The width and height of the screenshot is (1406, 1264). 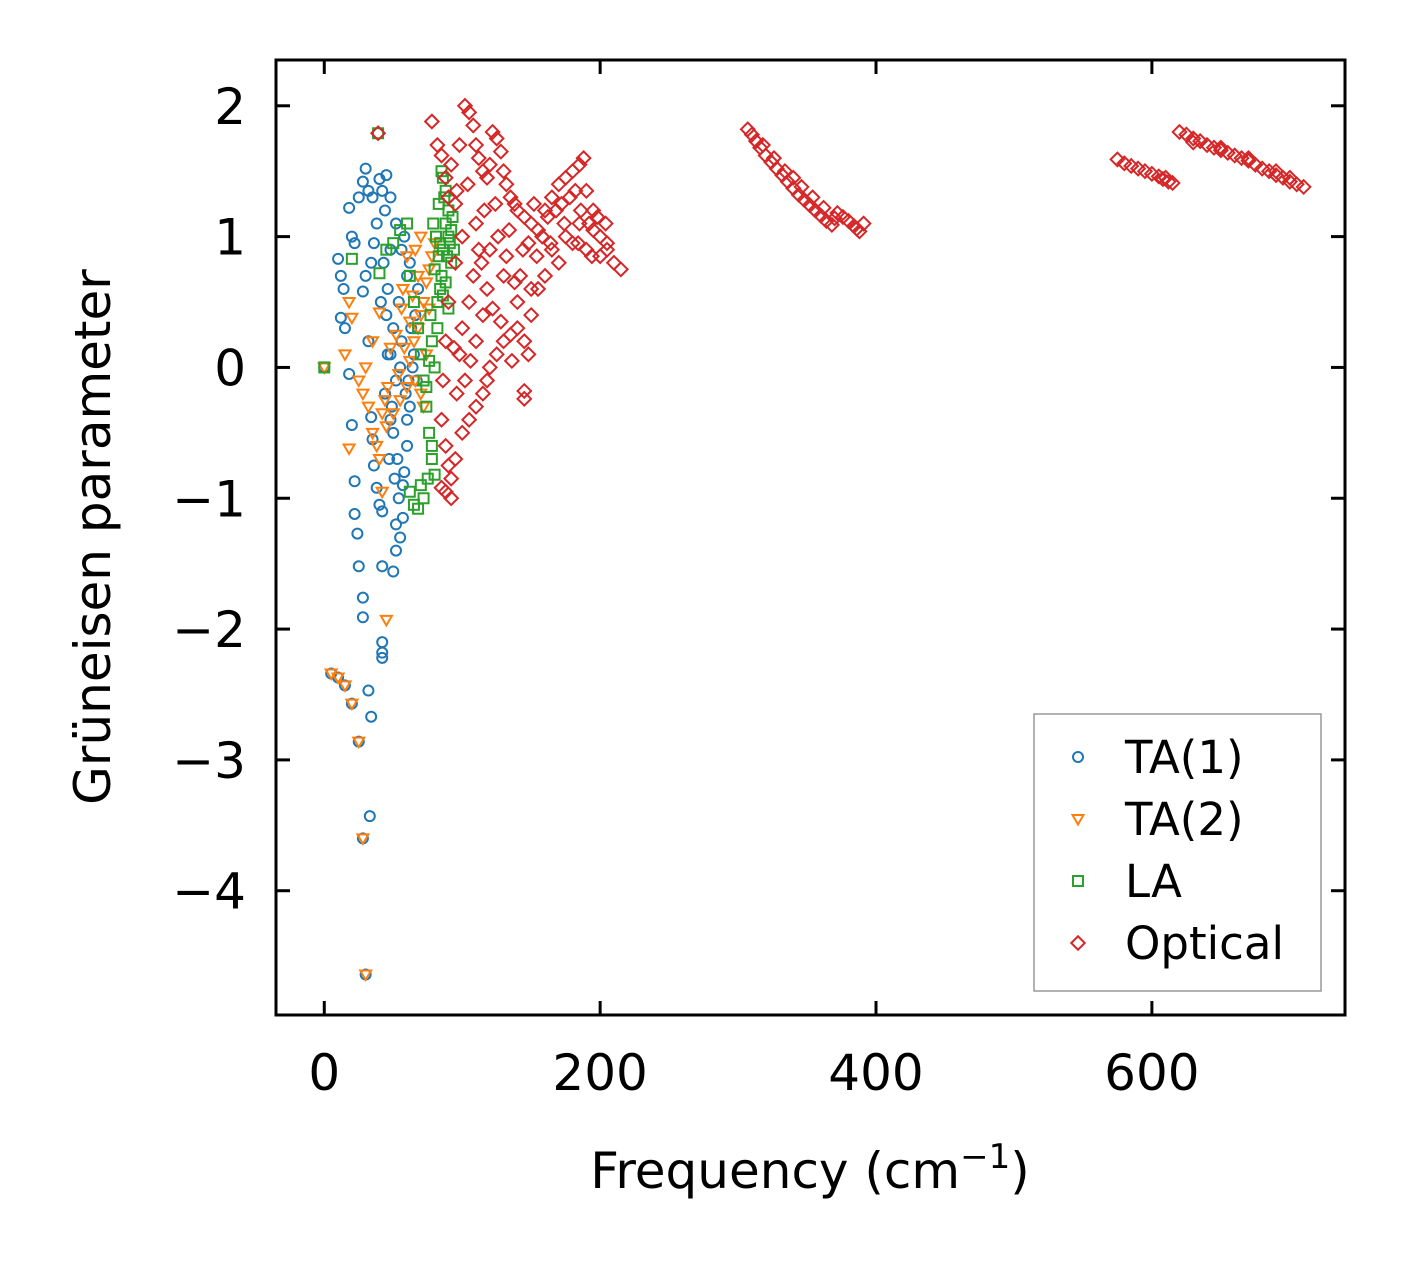 I want to click on legend: TA(1) TA(2) LA Optical, so click(x=1177, y=852).